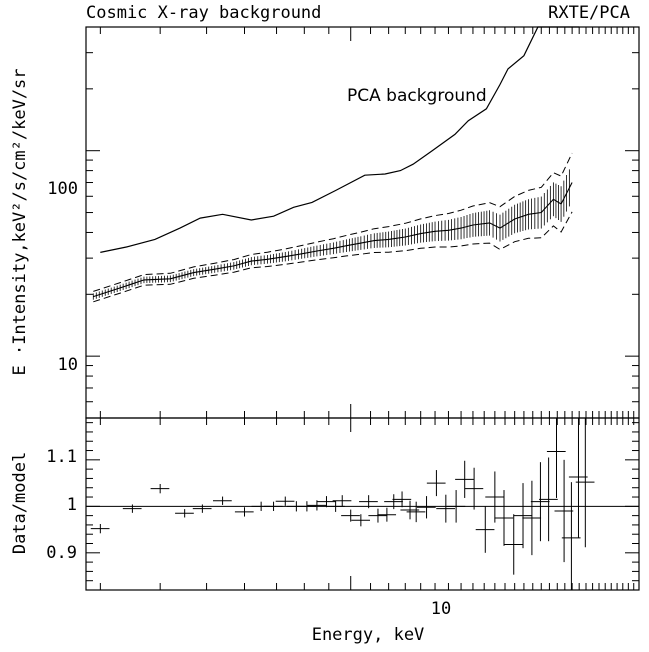  I want to click on cxb-spectrum-line, so click(333, 240).